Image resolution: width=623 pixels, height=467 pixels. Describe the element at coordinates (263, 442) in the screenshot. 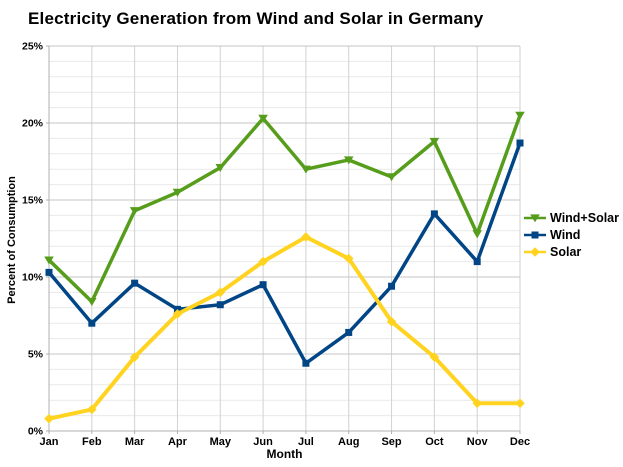

I see `x-tick-label-jun: Jun` at that location.